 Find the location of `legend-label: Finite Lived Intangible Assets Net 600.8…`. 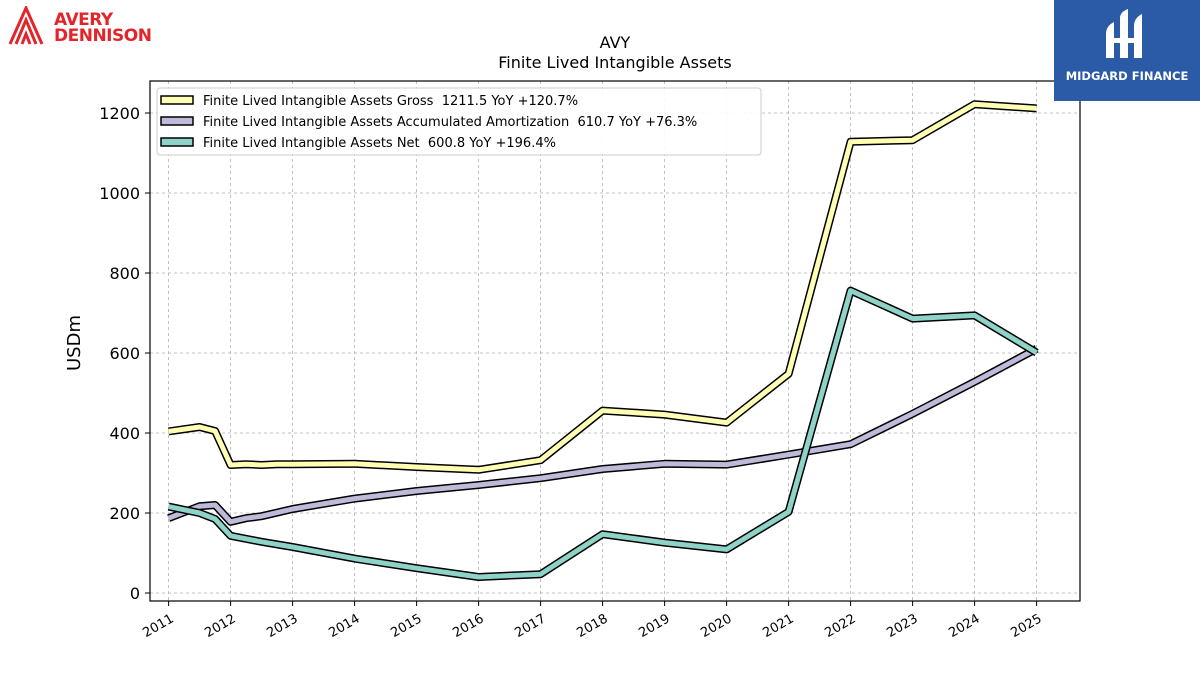

legend-label: Finite Lived Intangible Assets Net 600.8… is located at coordinates (379, 143).